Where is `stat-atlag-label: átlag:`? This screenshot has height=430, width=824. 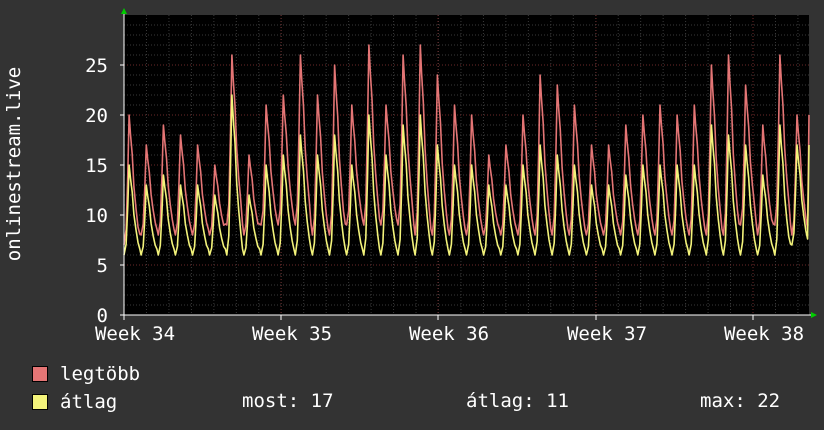 stat-atlag-label: átlag: is located at coordinates (500, 401).